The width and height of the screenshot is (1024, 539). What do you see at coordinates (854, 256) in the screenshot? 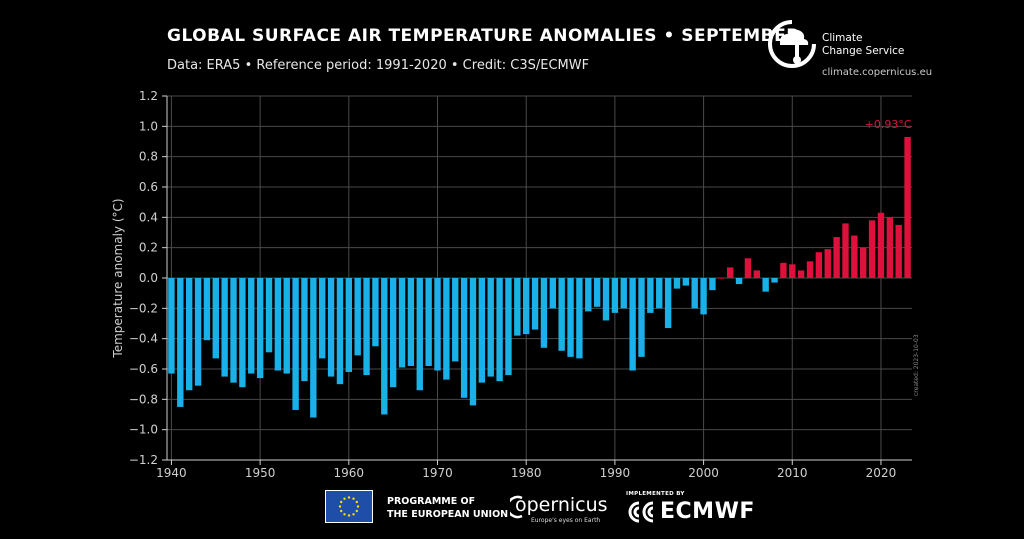
I see `bar-2017` at bounding box center [854, 256].